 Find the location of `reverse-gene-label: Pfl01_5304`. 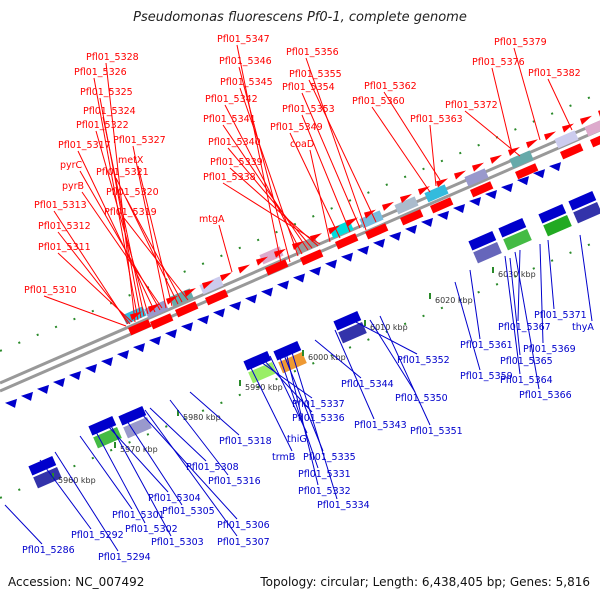

reverse-gene-label: Pfl01_5304 is located at coordinates (174, 498).